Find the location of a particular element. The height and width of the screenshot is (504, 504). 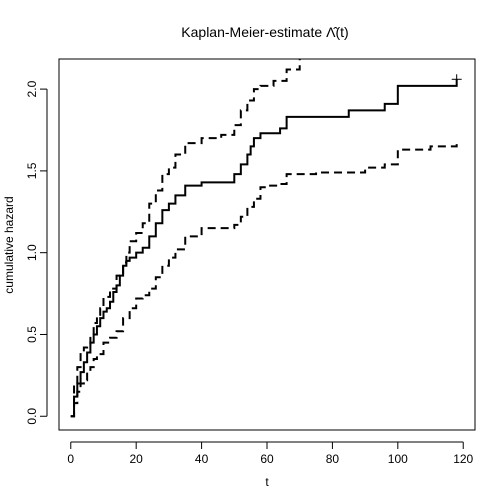

y-axis: 0.0 0.5 1.0 1.5 2.0 is located at coordinates (36, 252).